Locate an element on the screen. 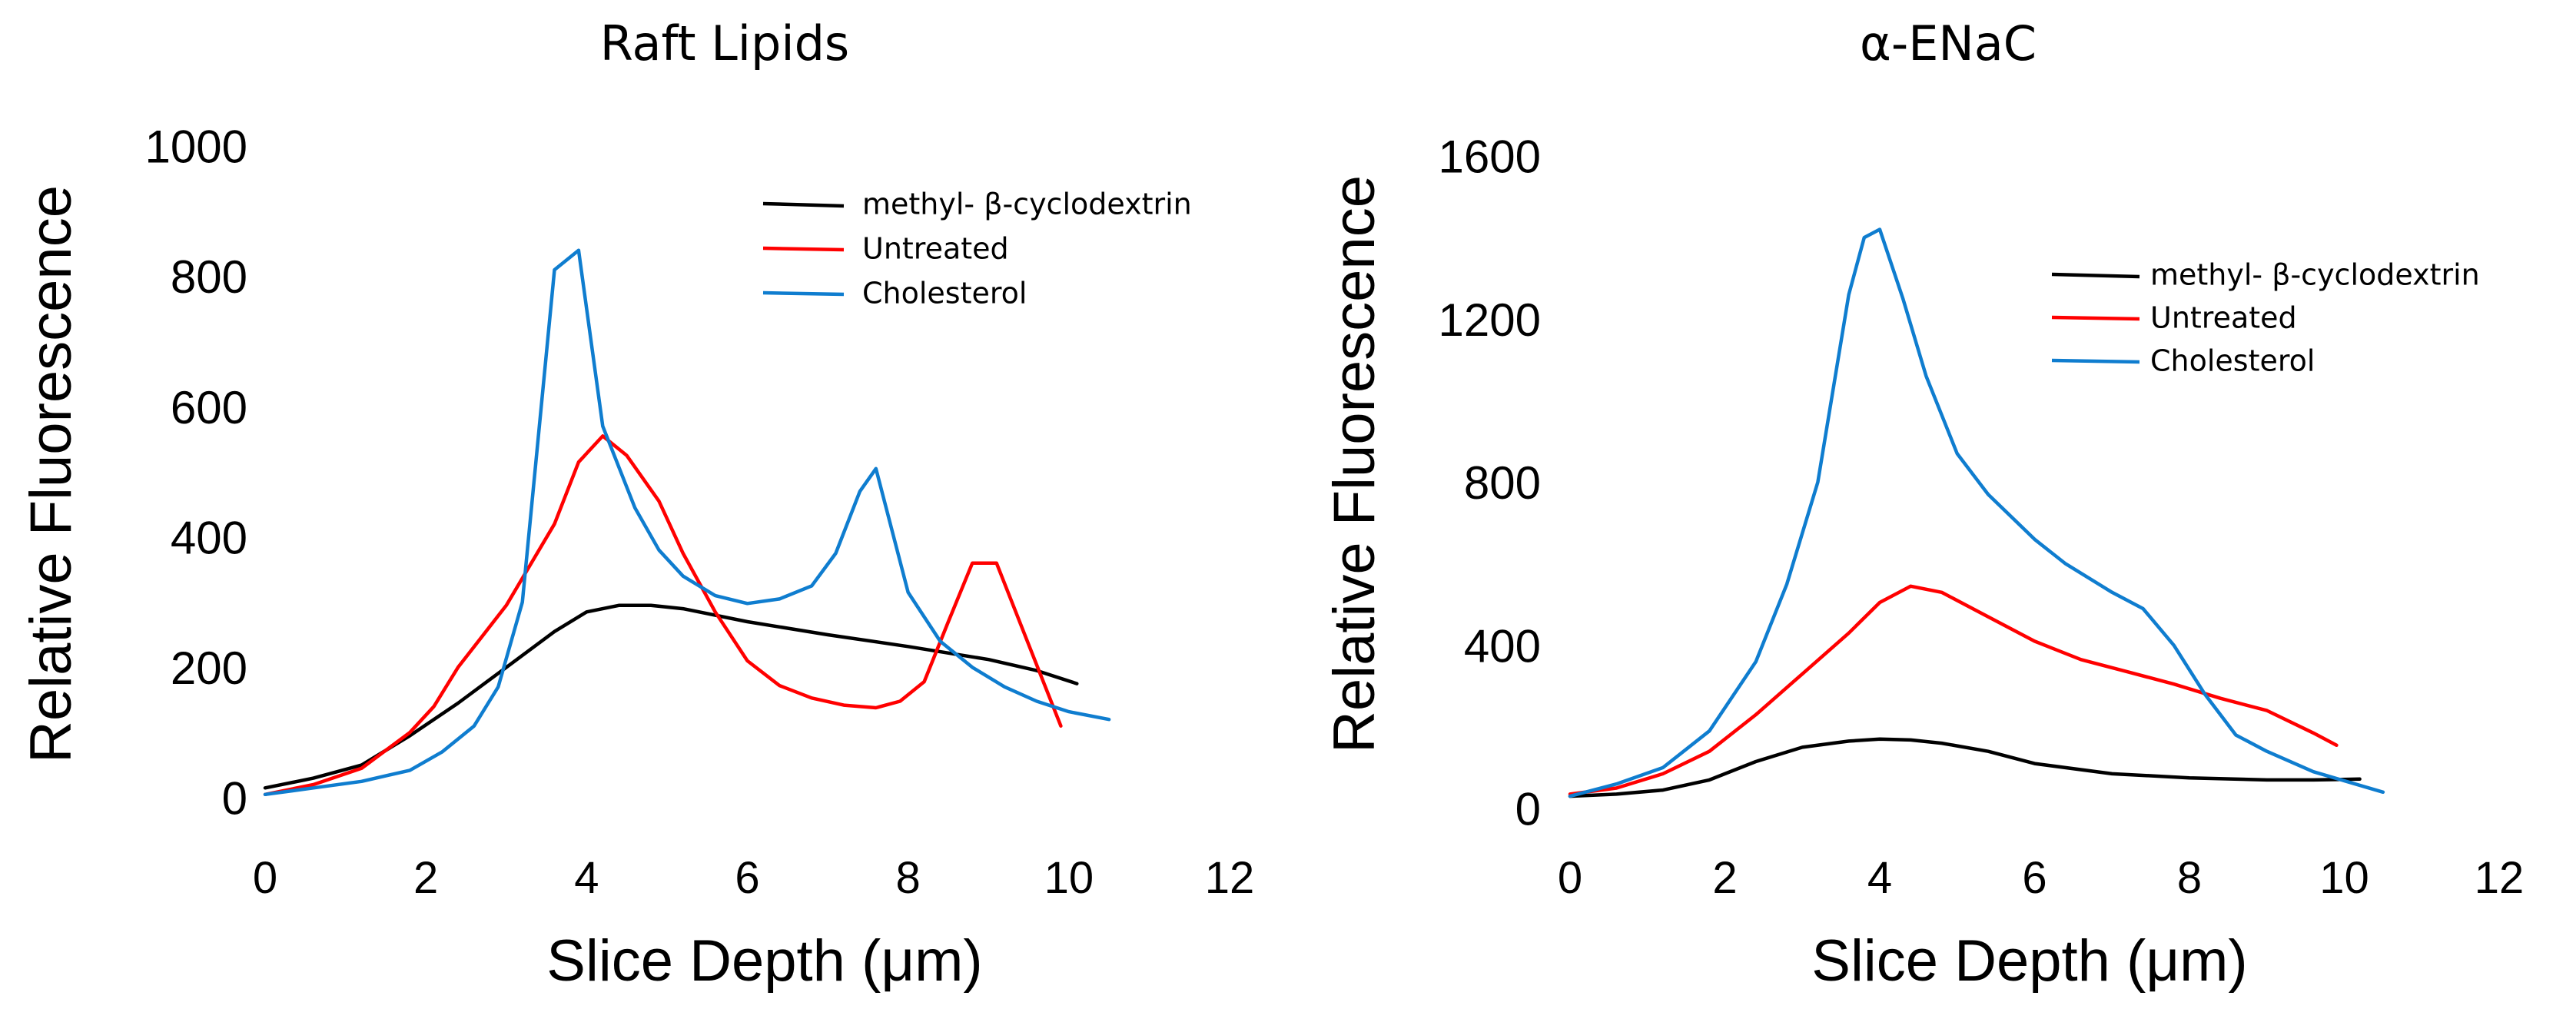  y-tick-labels: 0 200 400 600 800 1000 is located at coordinates (196, 473).